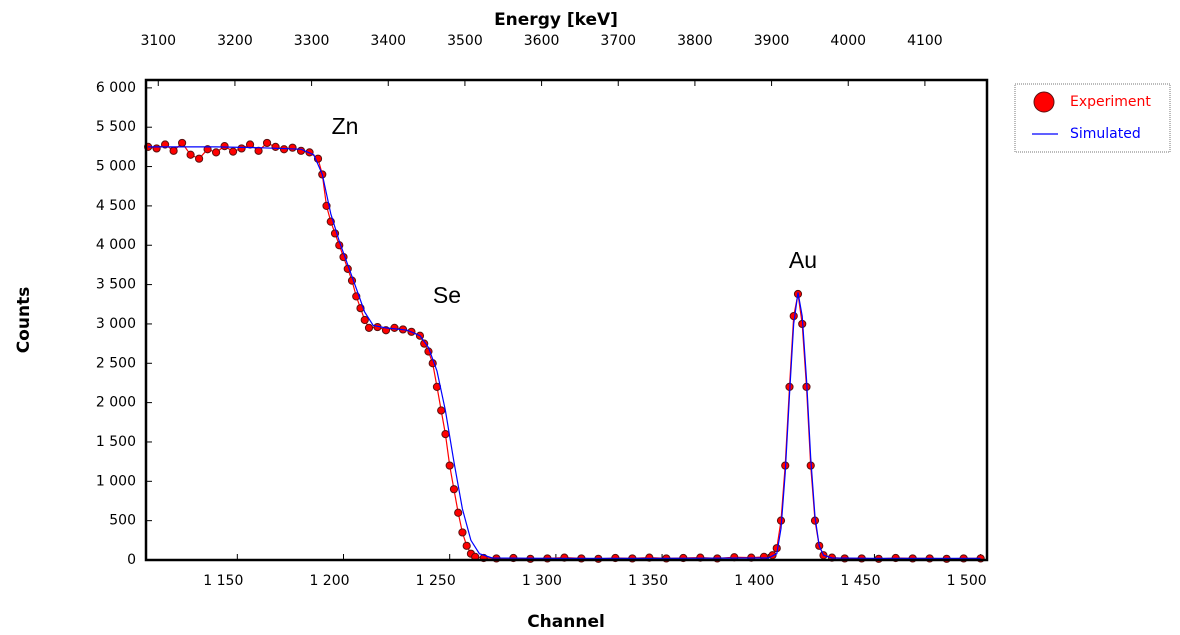 The height and width of the screenshot is (635, 1180). What do you see at coordinates (1110, 102) in the screenshot?
I see `legend-label: Experiment` at bounding box center [1110, 102].